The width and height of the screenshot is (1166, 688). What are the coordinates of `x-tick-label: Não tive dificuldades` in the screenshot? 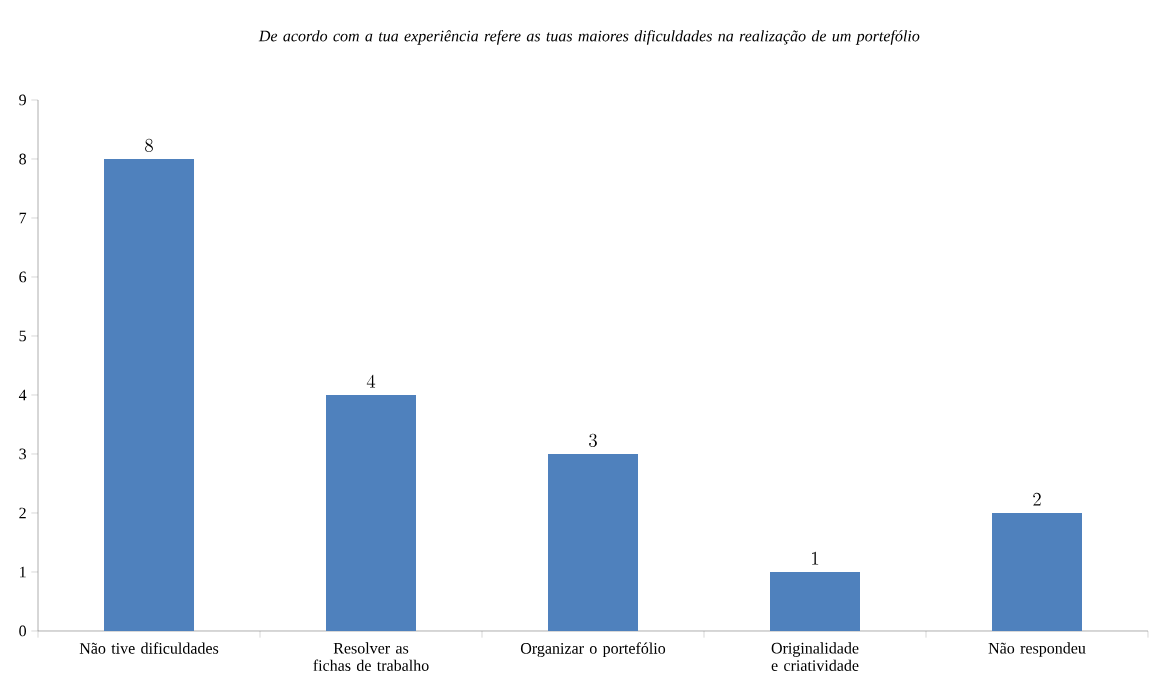 It's located at (149, 648).